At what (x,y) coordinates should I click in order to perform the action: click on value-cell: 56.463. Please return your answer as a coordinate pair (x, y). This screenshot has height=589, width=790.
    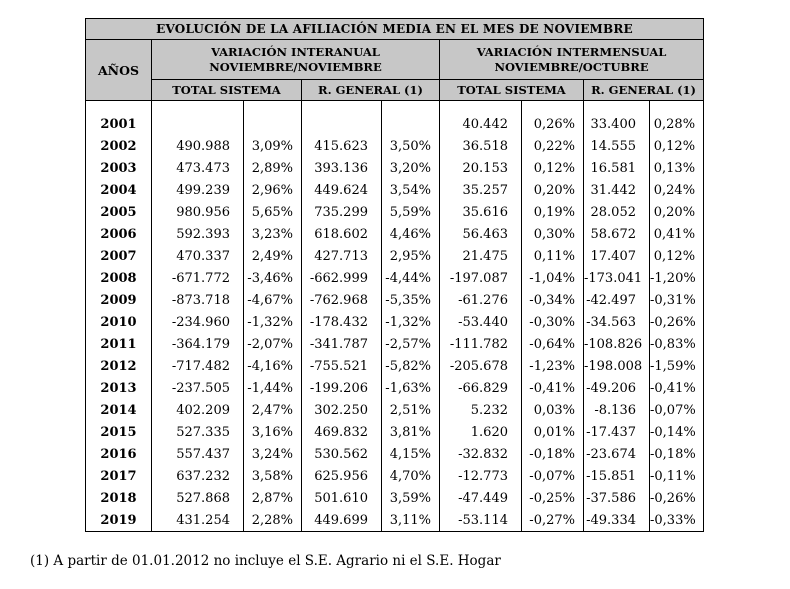
    Looking at the image, I should click on (480, 234).